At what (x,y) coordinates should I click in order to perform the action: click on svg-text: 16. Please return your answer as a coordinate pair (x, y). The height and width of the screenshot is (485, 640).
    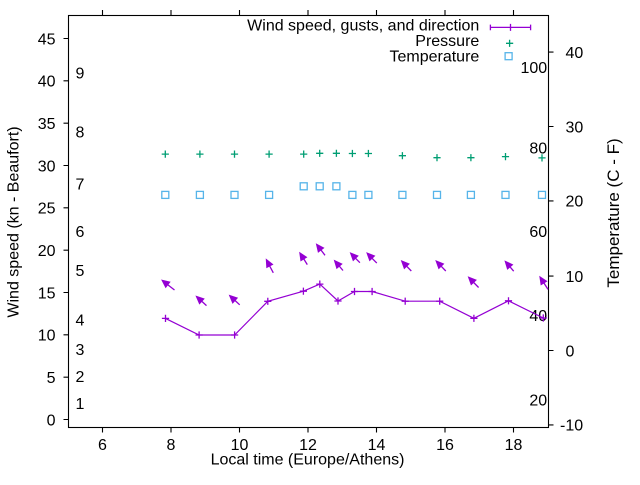
    Looking at the image, I should click on (445, 445).